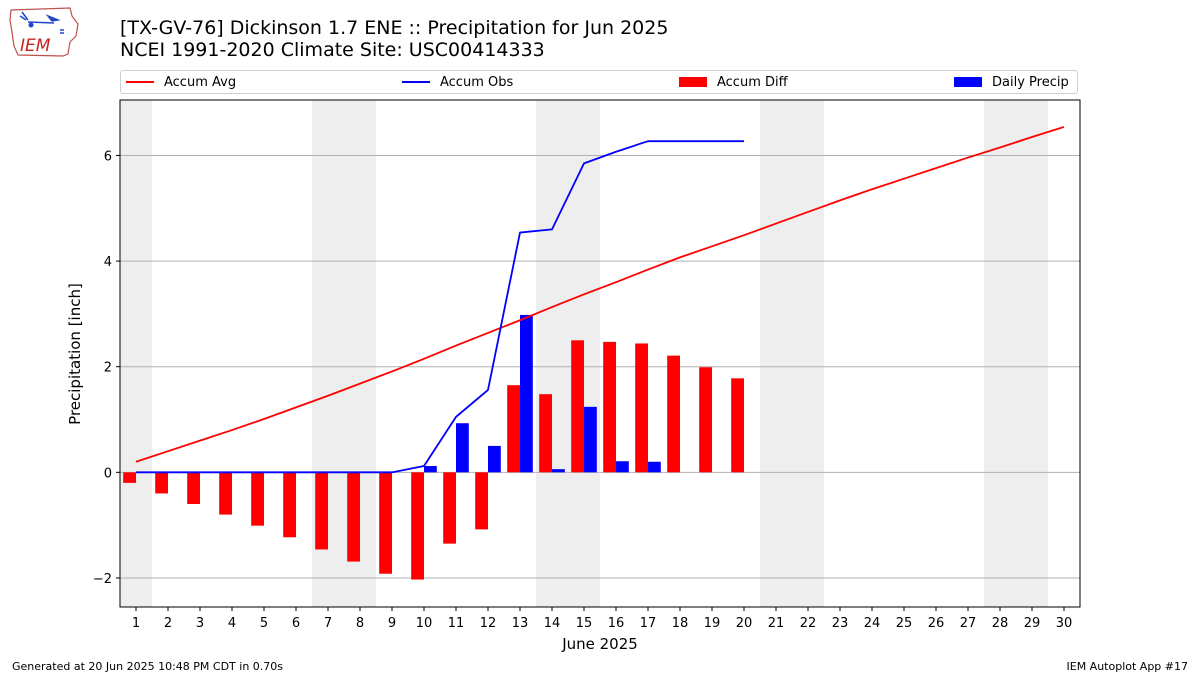 This screenshot has width=1200, height=675. Describe the element at coordinates (552, 623) in the screenshot. I see `x-tick-label: 14` at that location.